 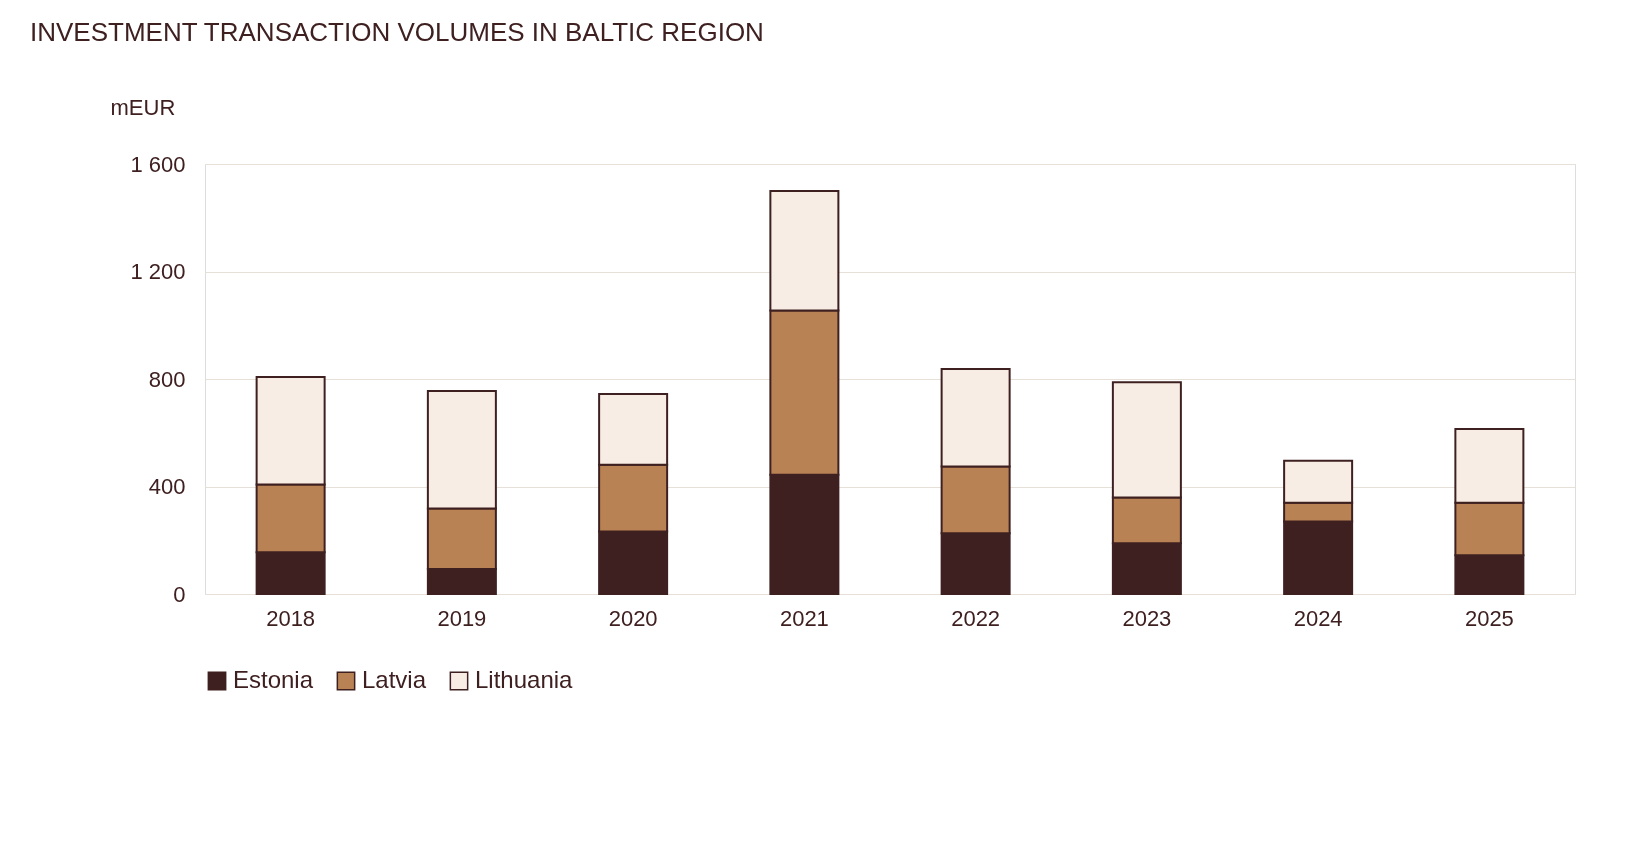 I want to click on legend-label: Lithuania, so click(x=524, y=679).